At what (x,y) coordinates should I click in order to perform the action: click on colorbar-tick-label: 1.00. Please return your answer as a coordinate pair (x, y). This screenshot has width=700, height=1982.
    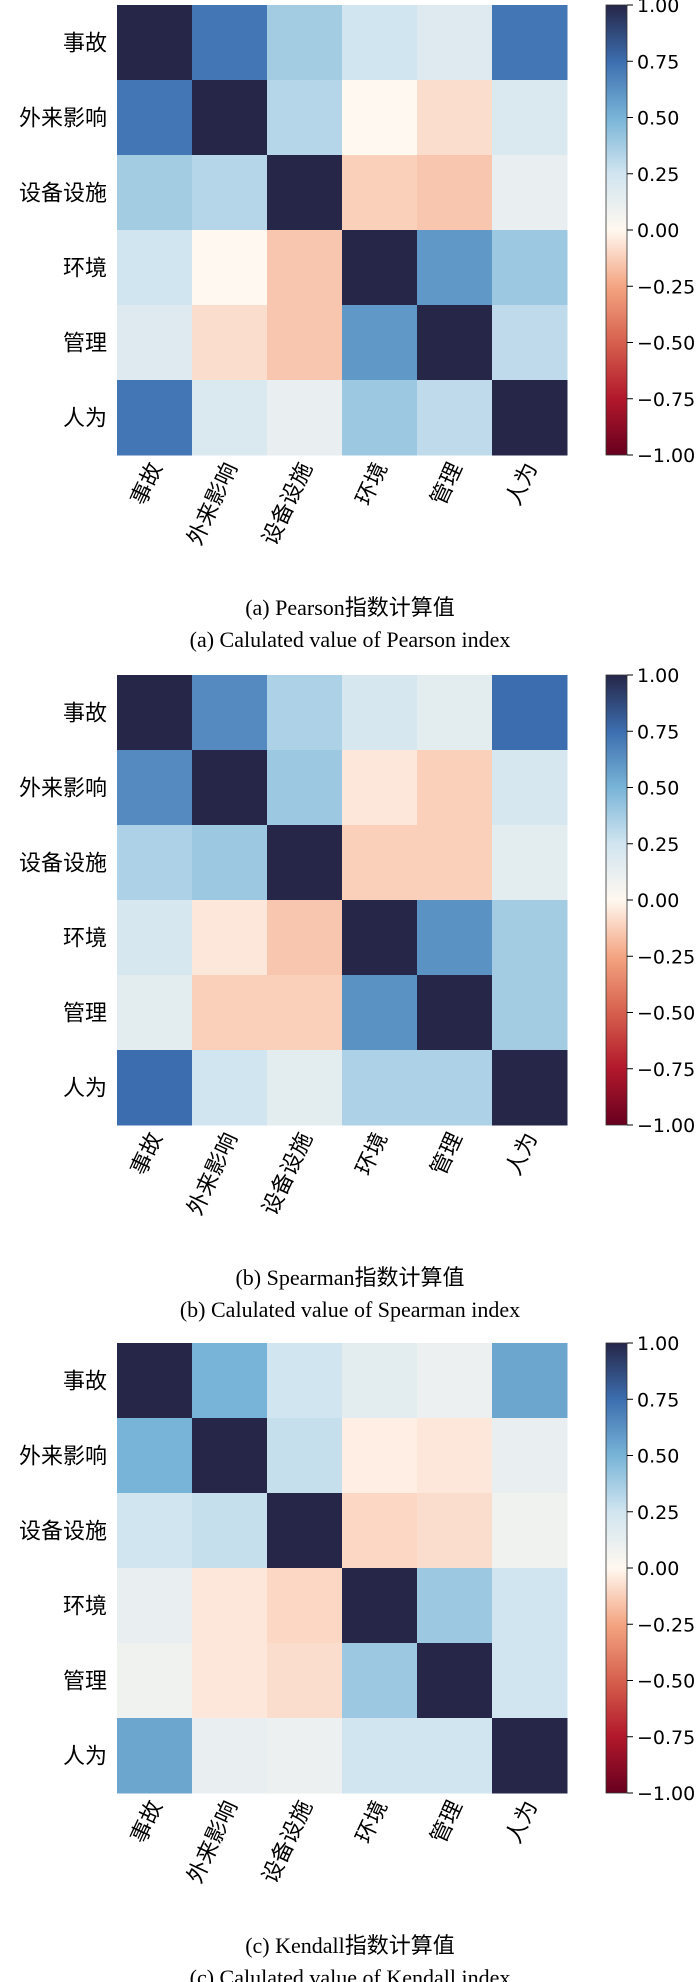
    Looking at the image, I should click on (658, 1344).